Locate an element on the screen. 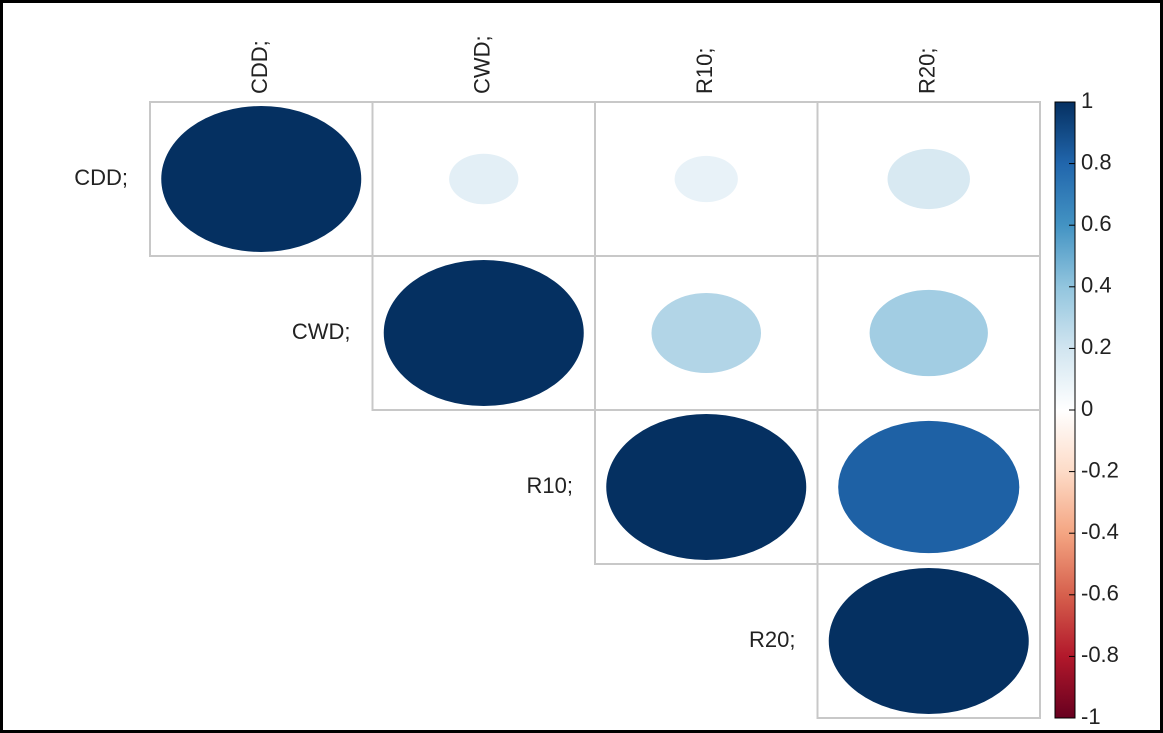 The width and height of the screenshot is (1163, 733). colorbar-tick-label: 1 is located at coordinates (1087, 100).